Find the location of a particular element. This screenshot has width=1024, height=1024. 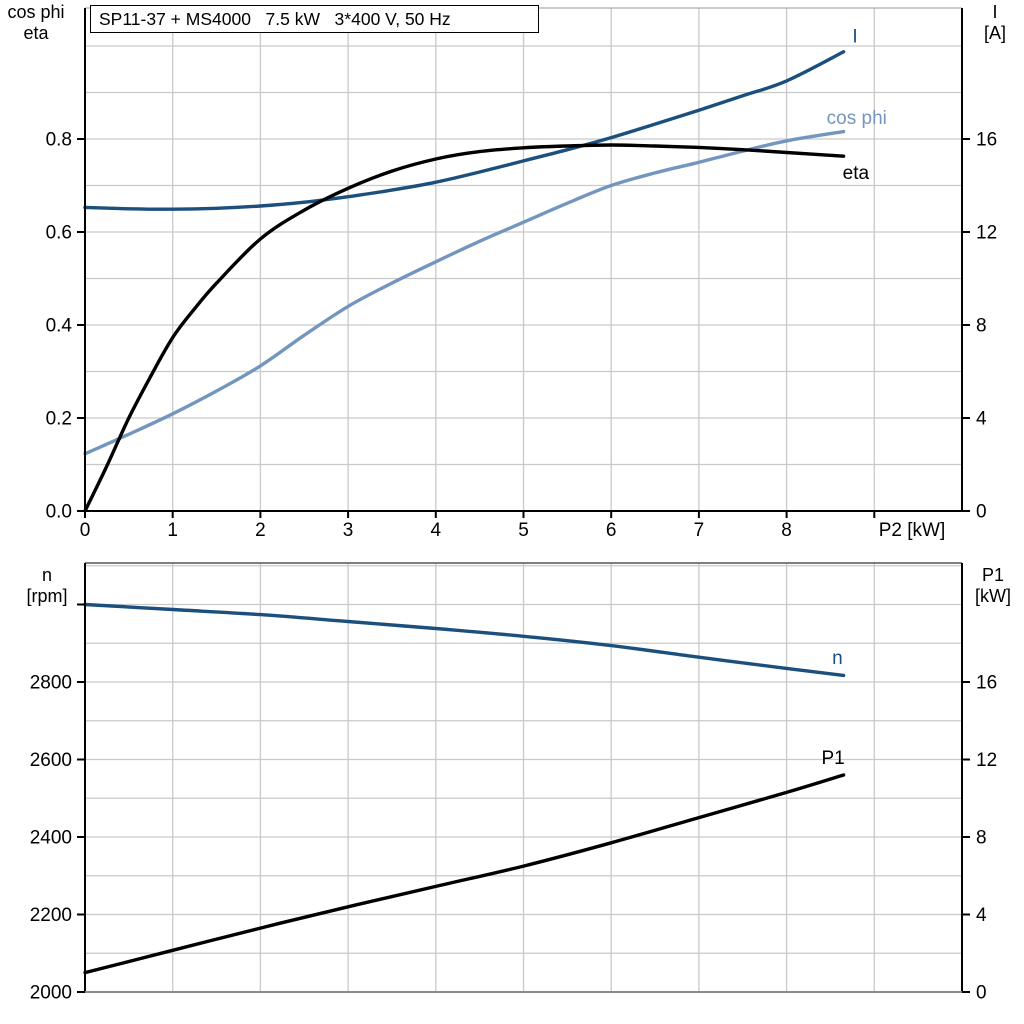

y-left-tick-label: 0.0 is located at coordinates (59, 512).